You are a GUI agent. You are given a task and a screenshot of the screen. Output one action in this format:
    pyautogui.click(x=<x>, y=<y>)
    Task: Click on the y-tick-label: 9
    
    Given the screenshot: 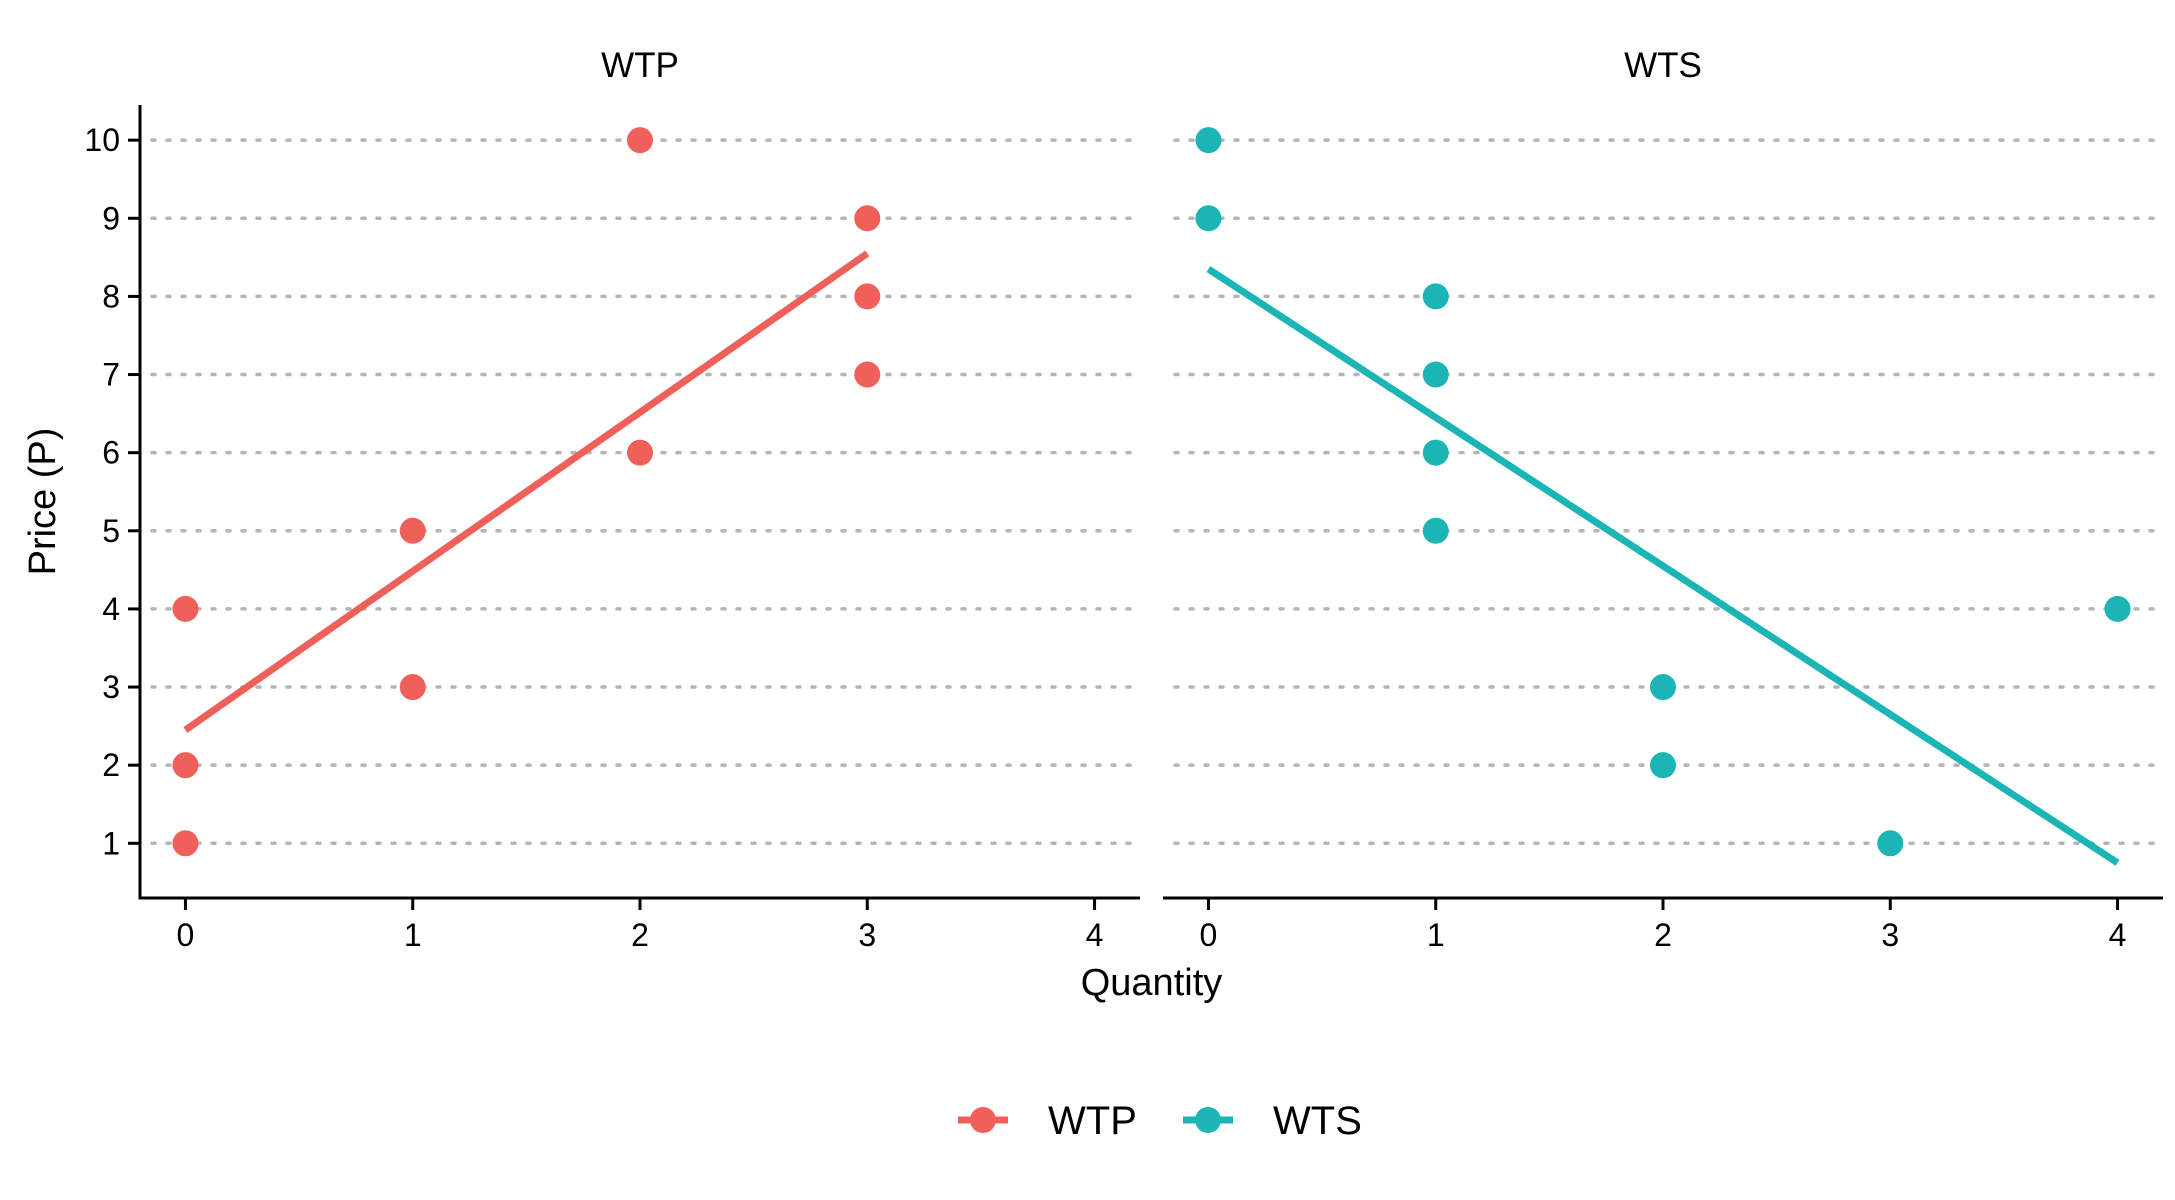 What is the action you would take?
    pyautogui.click(x=111, y=218)
    